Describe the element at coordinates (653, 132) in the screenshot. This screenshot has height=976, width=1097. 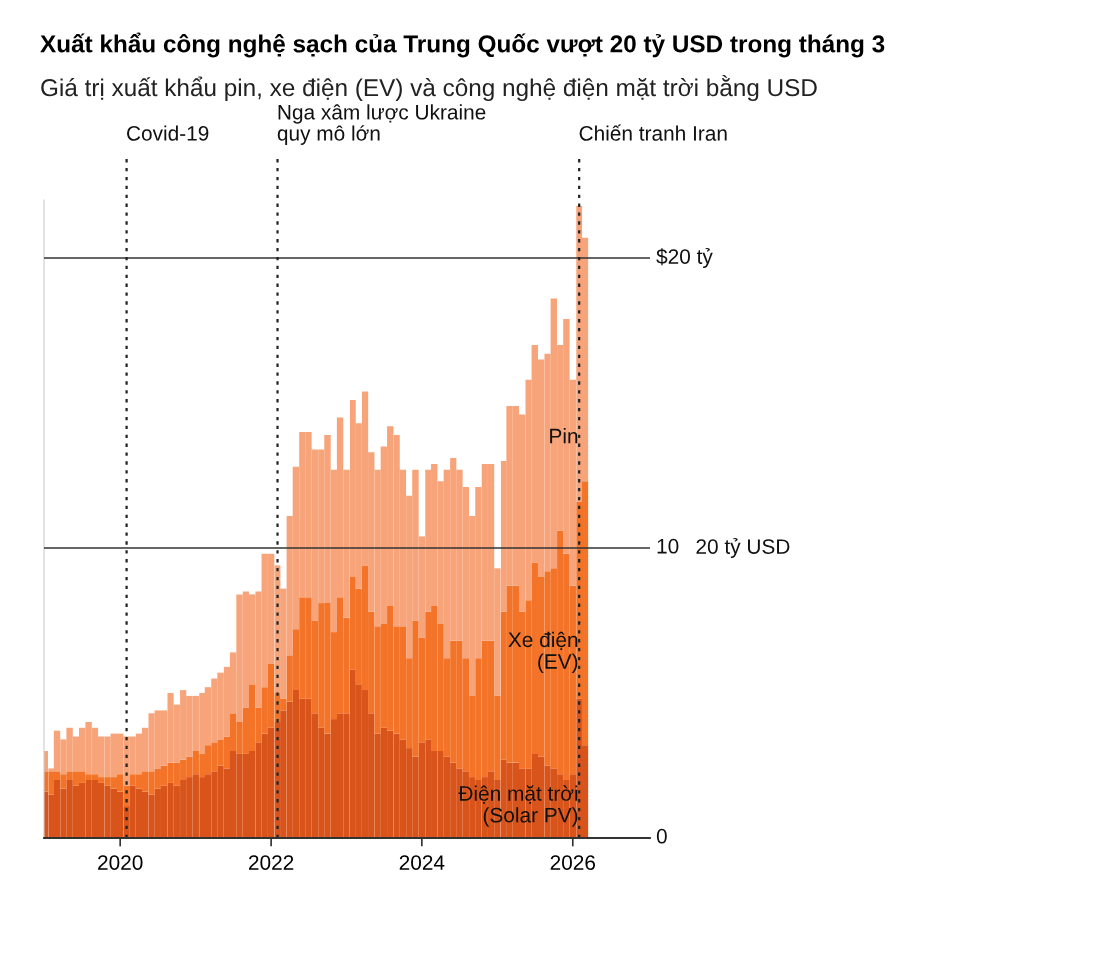
I see `ref-line-label: Chiến tranh Iran` at that location.